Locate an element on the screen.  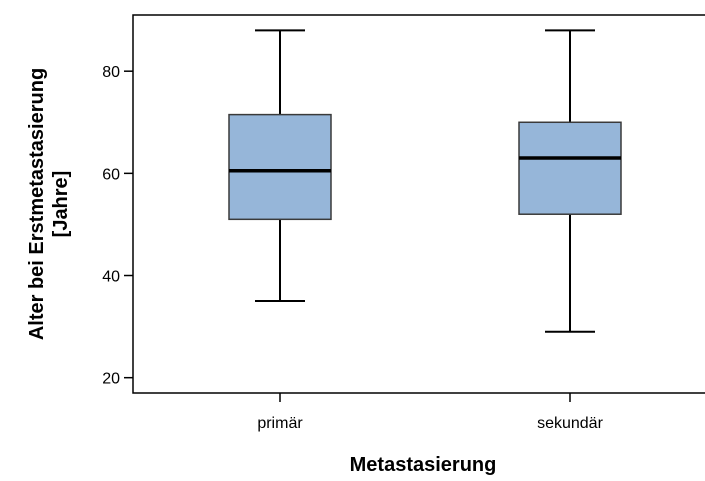
y-axis: 20 40 60 80 is located at coordinates (117, 226).